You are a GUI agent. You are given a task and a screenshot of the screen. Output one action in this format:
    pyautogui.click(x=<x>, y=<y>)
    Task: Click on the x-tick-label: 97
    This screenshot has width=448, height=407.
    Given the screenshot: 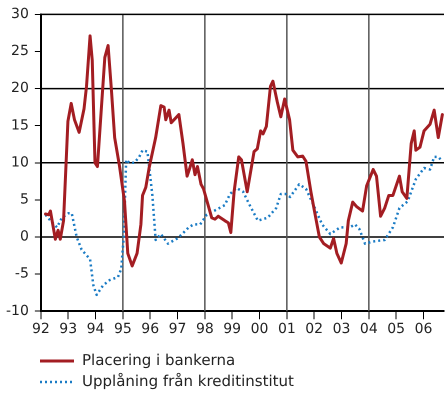 What is the action you would take?
    pyautogui.click(x=177, y=329)
    